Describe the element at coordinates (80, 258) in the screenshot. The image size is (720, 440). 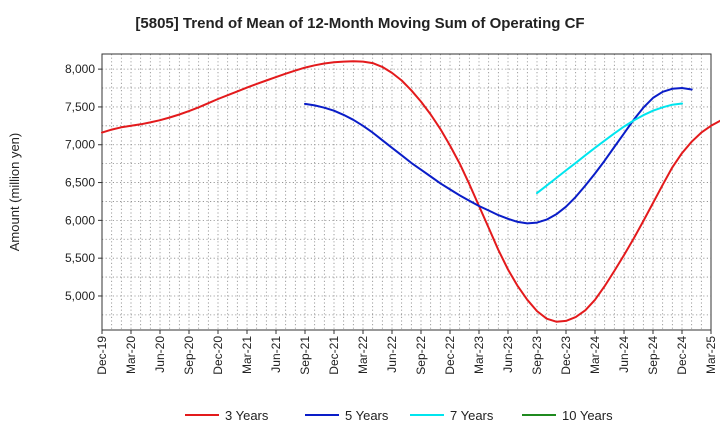
I see `y-tick-label: 5,500` at that location.